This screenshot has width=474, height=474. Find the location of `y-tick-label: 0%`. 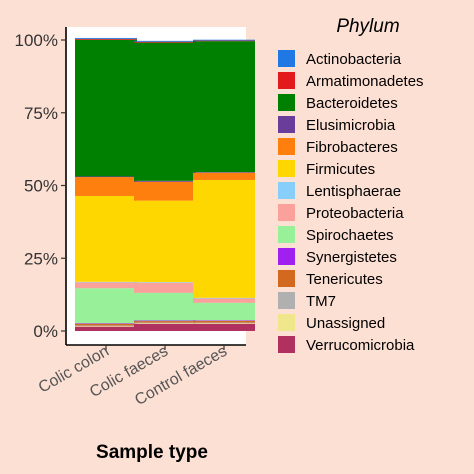

y-tick-label: 0% is located at coordinates (45, 331).